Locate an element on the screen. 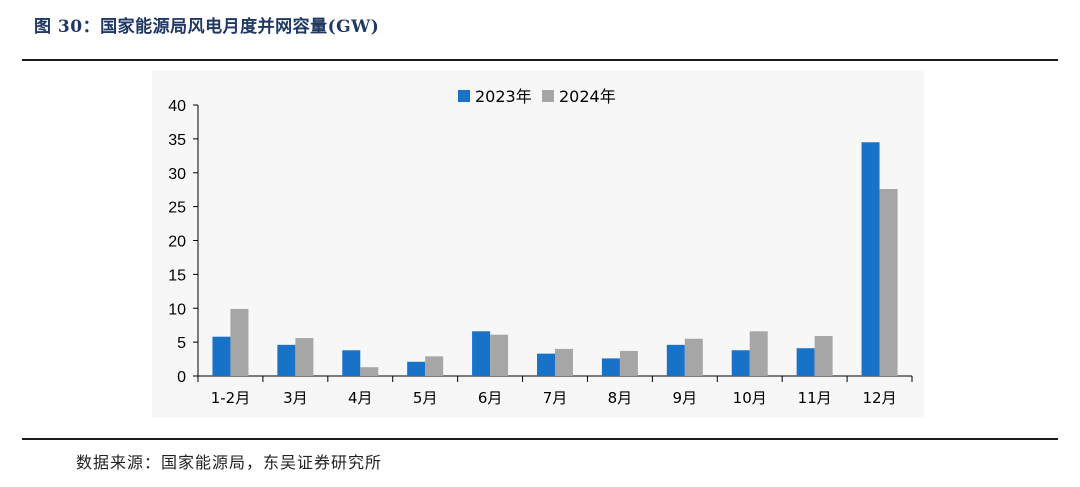  x-tick-label: 11月 is located at coordinates (815, 398).